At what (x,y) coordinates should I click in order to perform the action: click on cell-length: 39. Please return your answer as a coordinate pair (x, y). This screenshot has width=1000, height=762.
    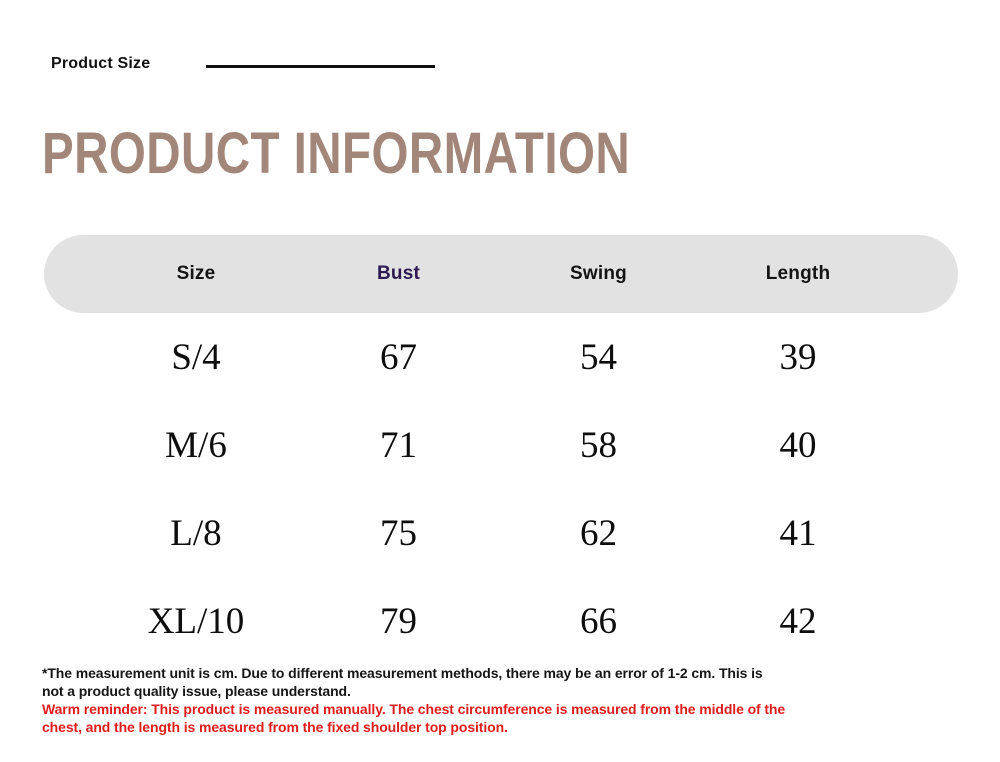
    Looking at the image, I should click on (798, 357).